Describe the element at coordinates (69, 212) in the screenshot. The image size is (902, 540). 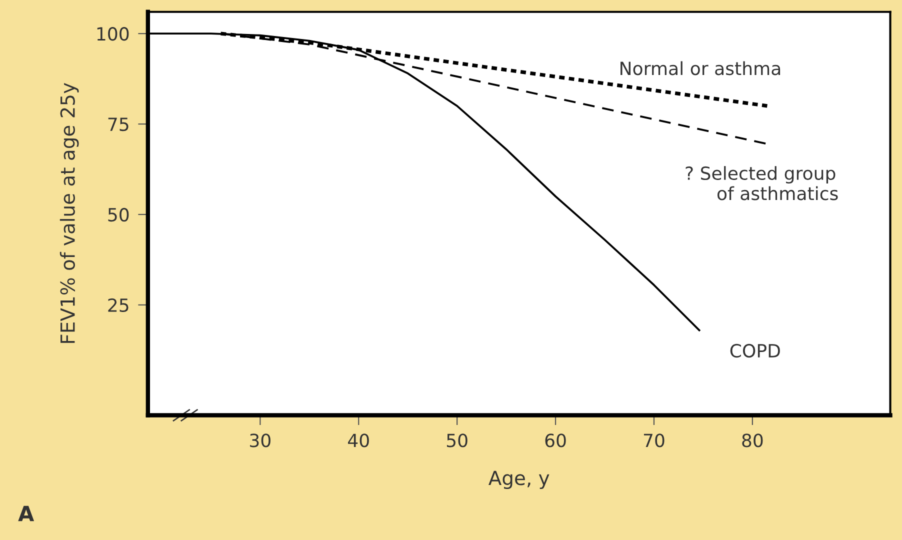
I see `y-axis-title: FEV1% of value at age 25y` at that location.